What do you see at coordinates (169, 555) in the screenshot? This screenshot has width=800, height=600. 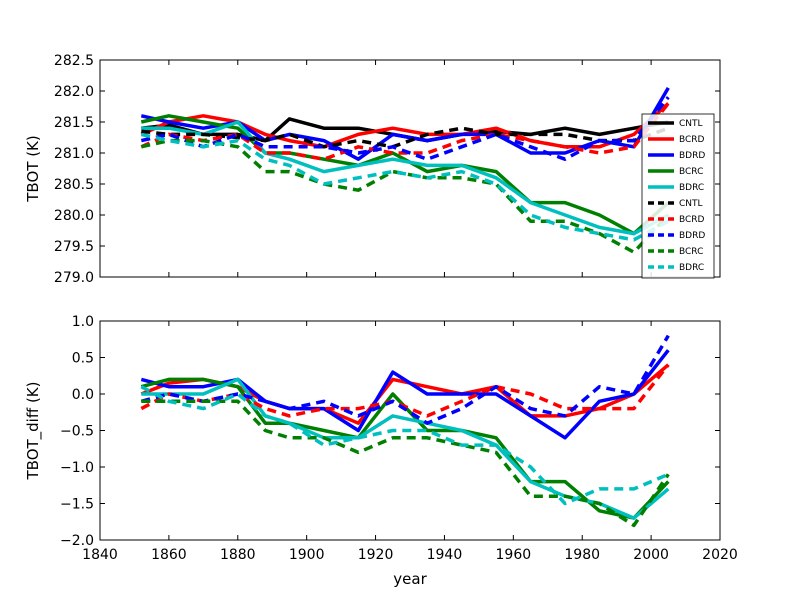 I see `x-tick-label: 1860` at bounding box center [169, 555].